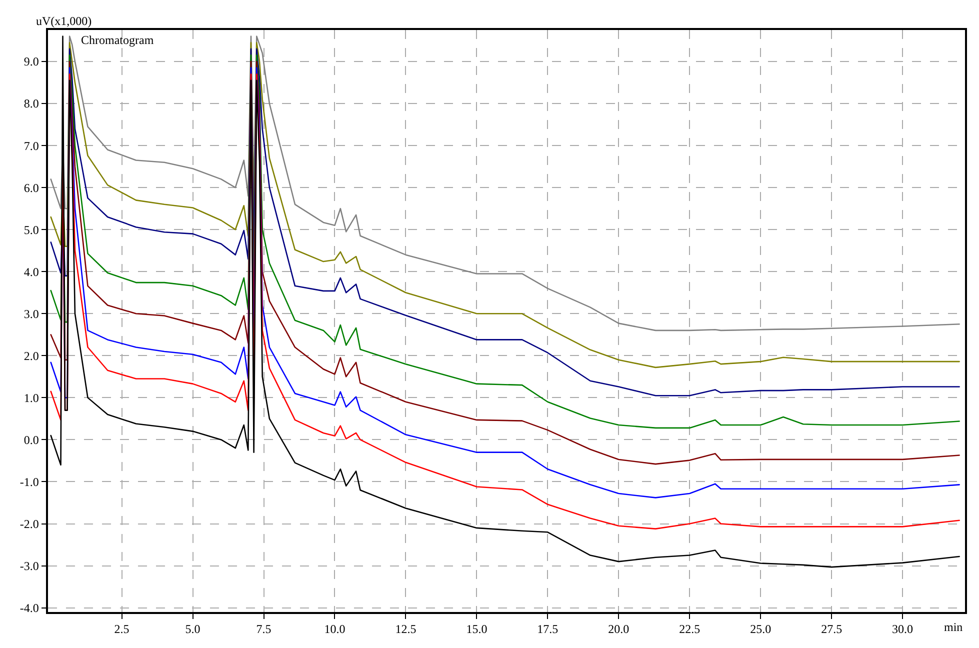 Image resolution: width=979 pixels, height=648 pixels. Describe the element at coordinates (122, 629) in the screenshot. I see `x-tick-label: 2.5` at that location.